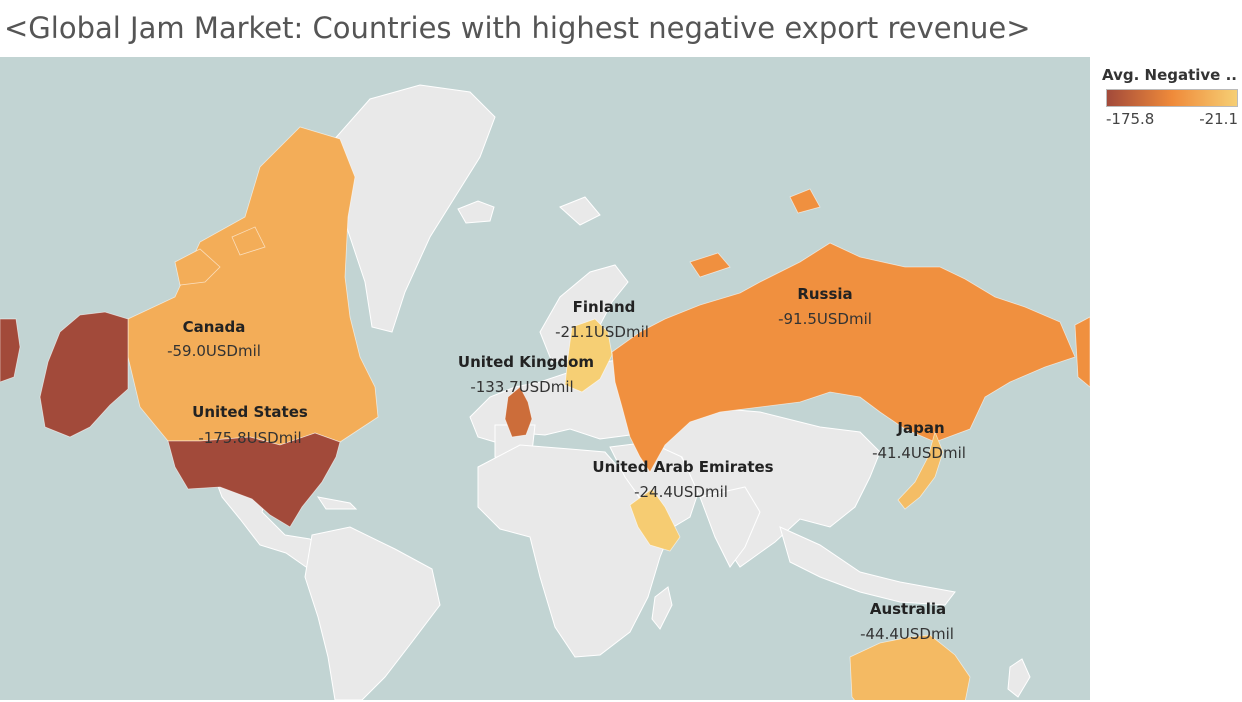  I want to click on svalbard, so click(580, 211).